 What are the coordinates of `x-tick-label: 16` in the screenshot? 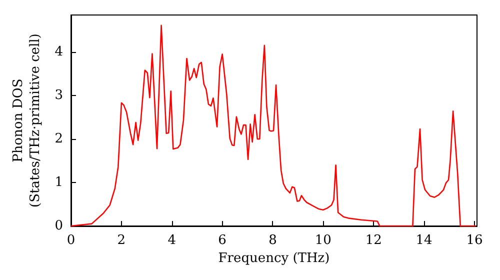 It's located at (474, 240).